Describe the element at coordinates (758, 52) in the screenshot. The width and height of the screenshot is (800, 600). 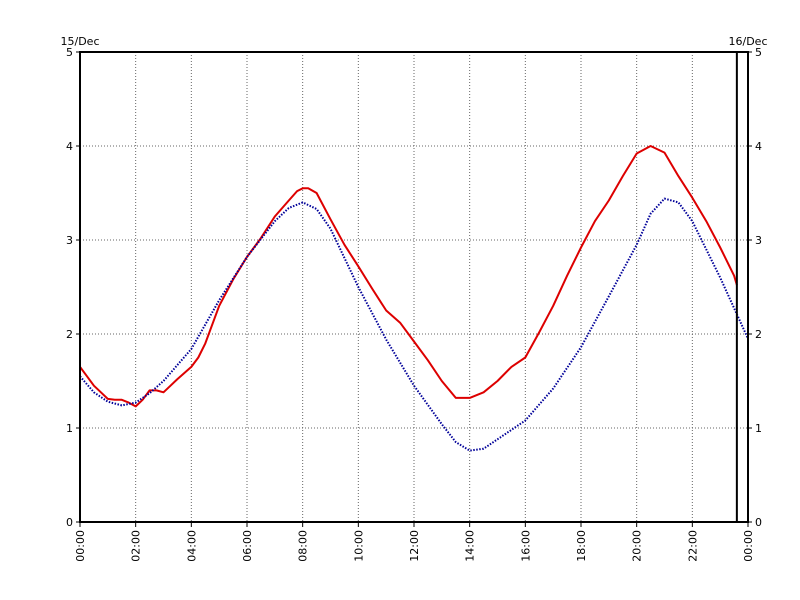
I see `y-tick-label-right: 5` at that location.